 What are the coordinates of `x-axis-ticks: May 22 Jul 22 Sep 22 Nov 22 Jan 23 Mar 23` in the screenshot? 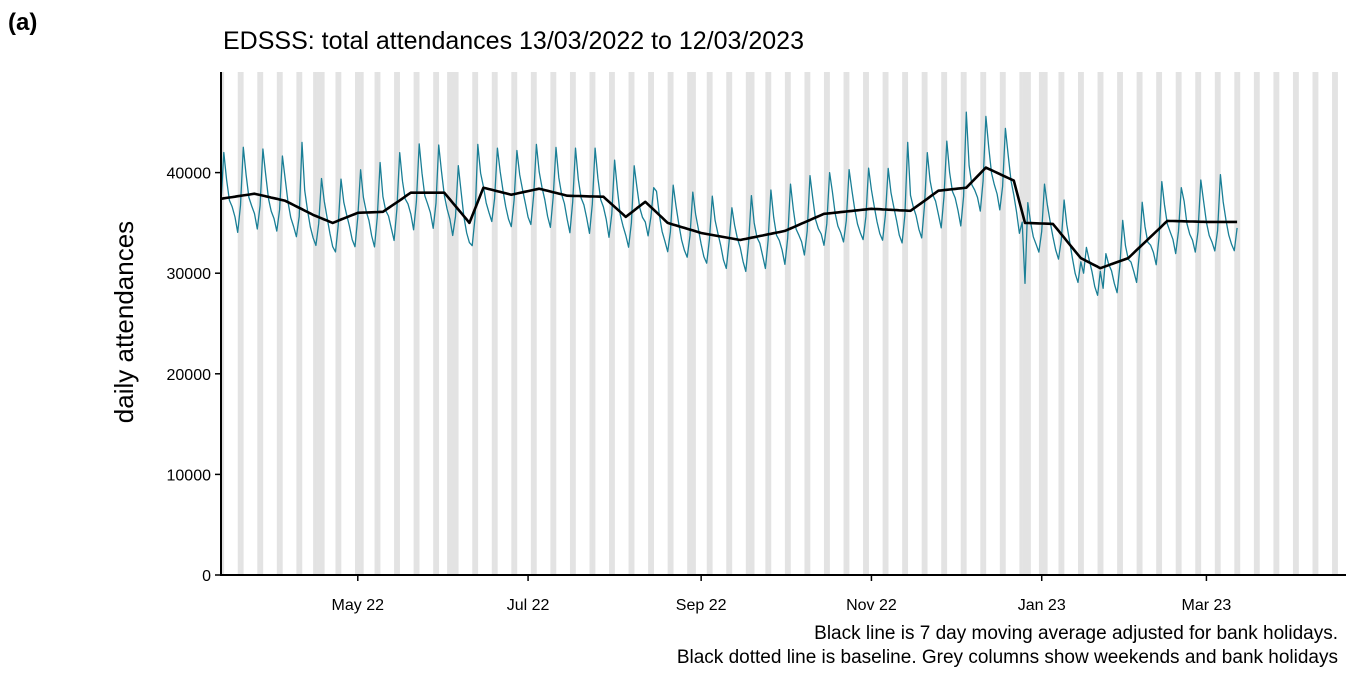 It's located at (781, 594).